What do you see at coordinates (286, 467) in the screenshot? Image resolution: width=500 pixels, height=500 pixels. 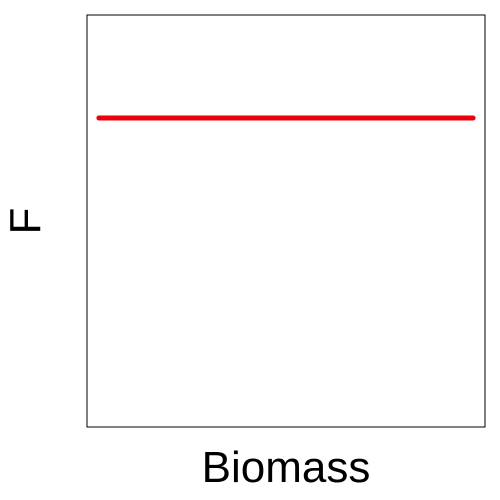 I see `x-axis-label: Biomass` at bounding box center [286, 467].